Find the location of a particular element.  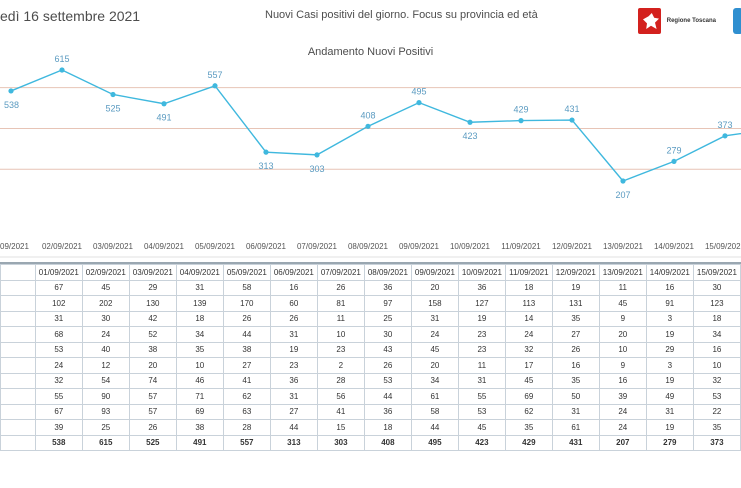

x-tick-label: 15/09/2021 is located at coordinates (723, 246).